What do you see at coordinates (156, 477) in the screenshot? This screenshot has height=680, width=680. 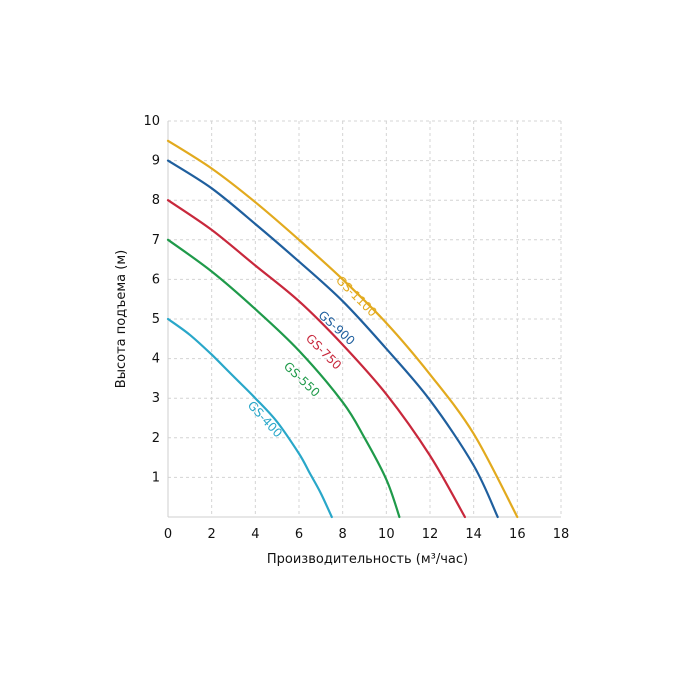 I see `y-tick-label: 1` at bounding box center [156, 477].